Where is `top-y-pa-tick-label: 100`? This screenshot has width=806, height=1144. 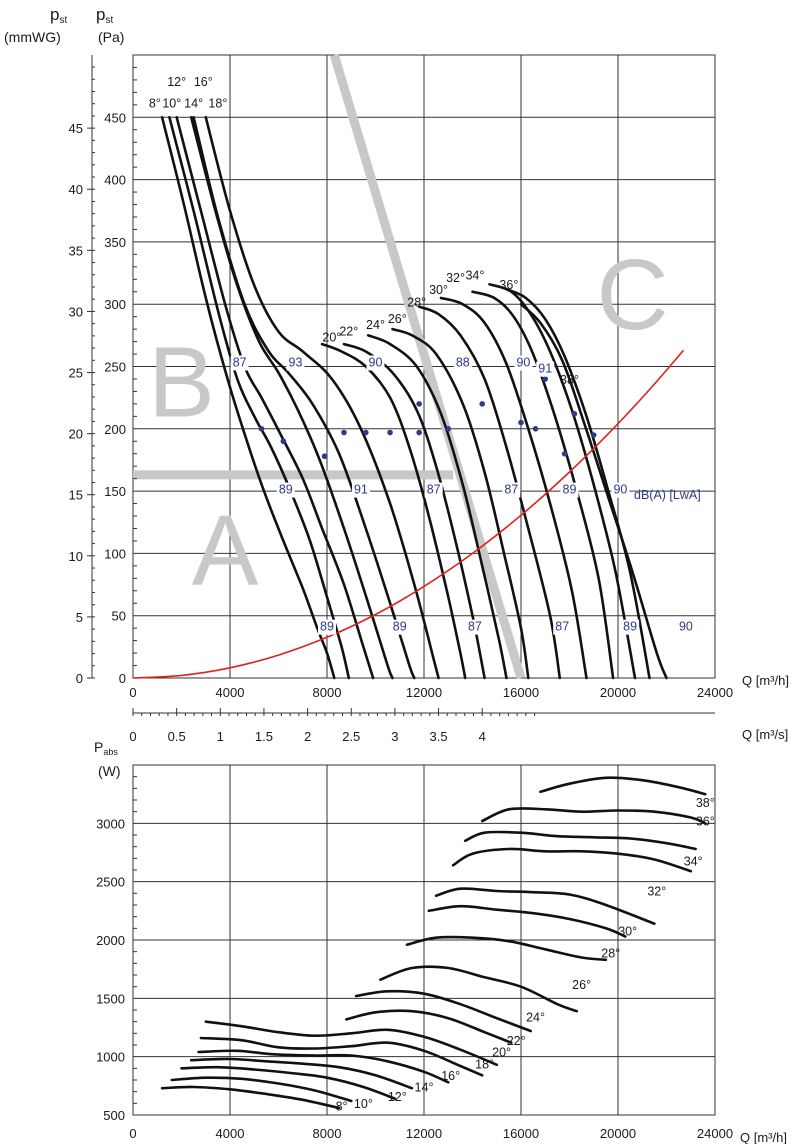 top-y-pa-tick-label: 100 is located at coordinates (115, 553).